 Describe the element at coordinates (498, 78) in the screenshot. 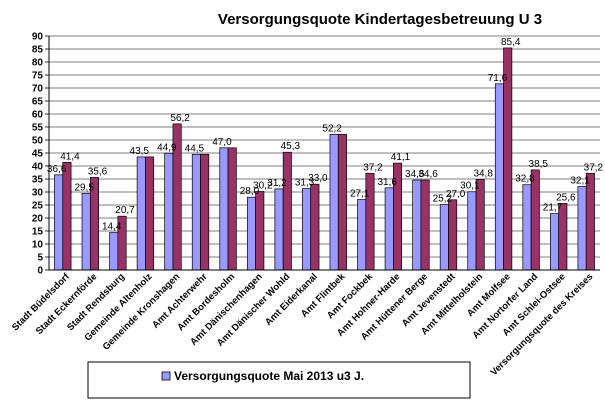

I see `data-label: 71,6` at that location.